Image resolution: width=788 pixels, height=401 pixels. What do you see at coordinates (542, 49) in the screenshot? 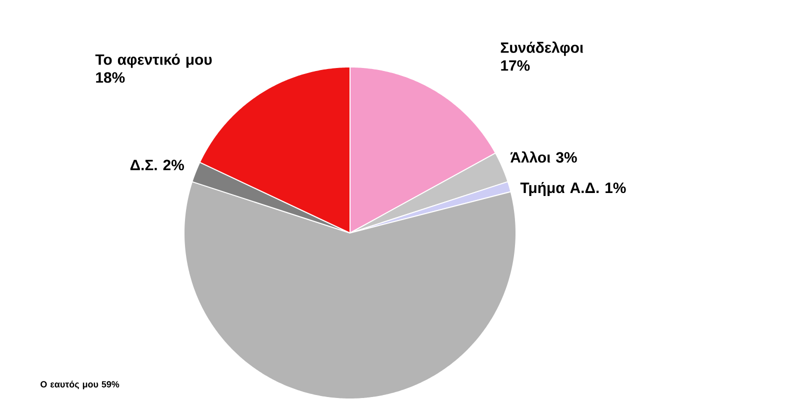
I see `slice-label: Συνάδελφοι` at bounding box center [542, 49].